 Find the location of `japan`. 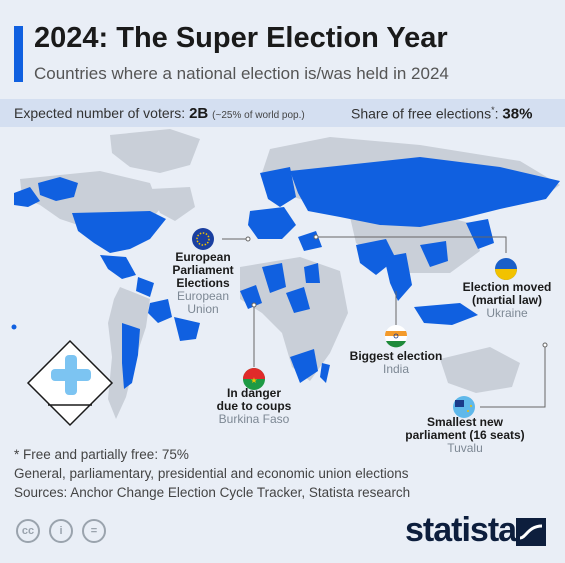

japan is located at coordinates (480, 234).